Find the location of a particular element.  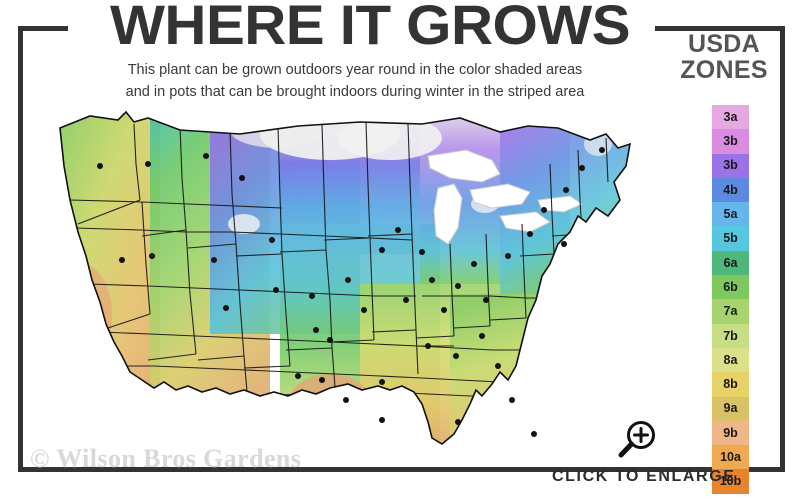

zone-swatch-8b-11: 8b is located at coordinates (730, 384).